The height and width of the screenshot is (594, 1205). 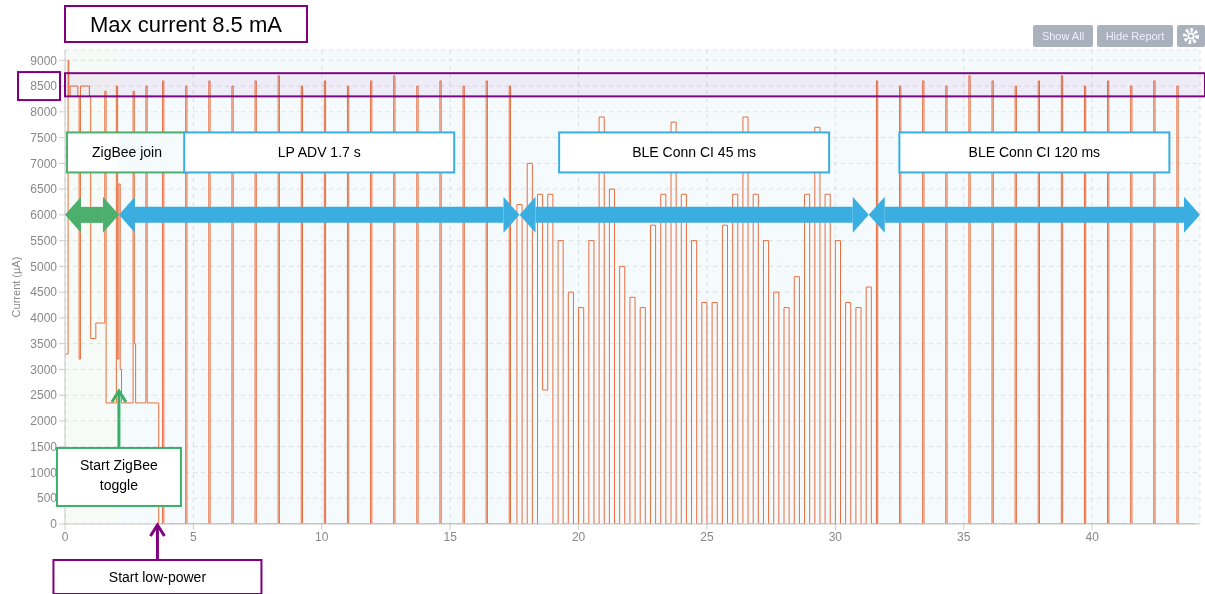 I want to click on x-tick-label: 35, so click(x=964, y=536).